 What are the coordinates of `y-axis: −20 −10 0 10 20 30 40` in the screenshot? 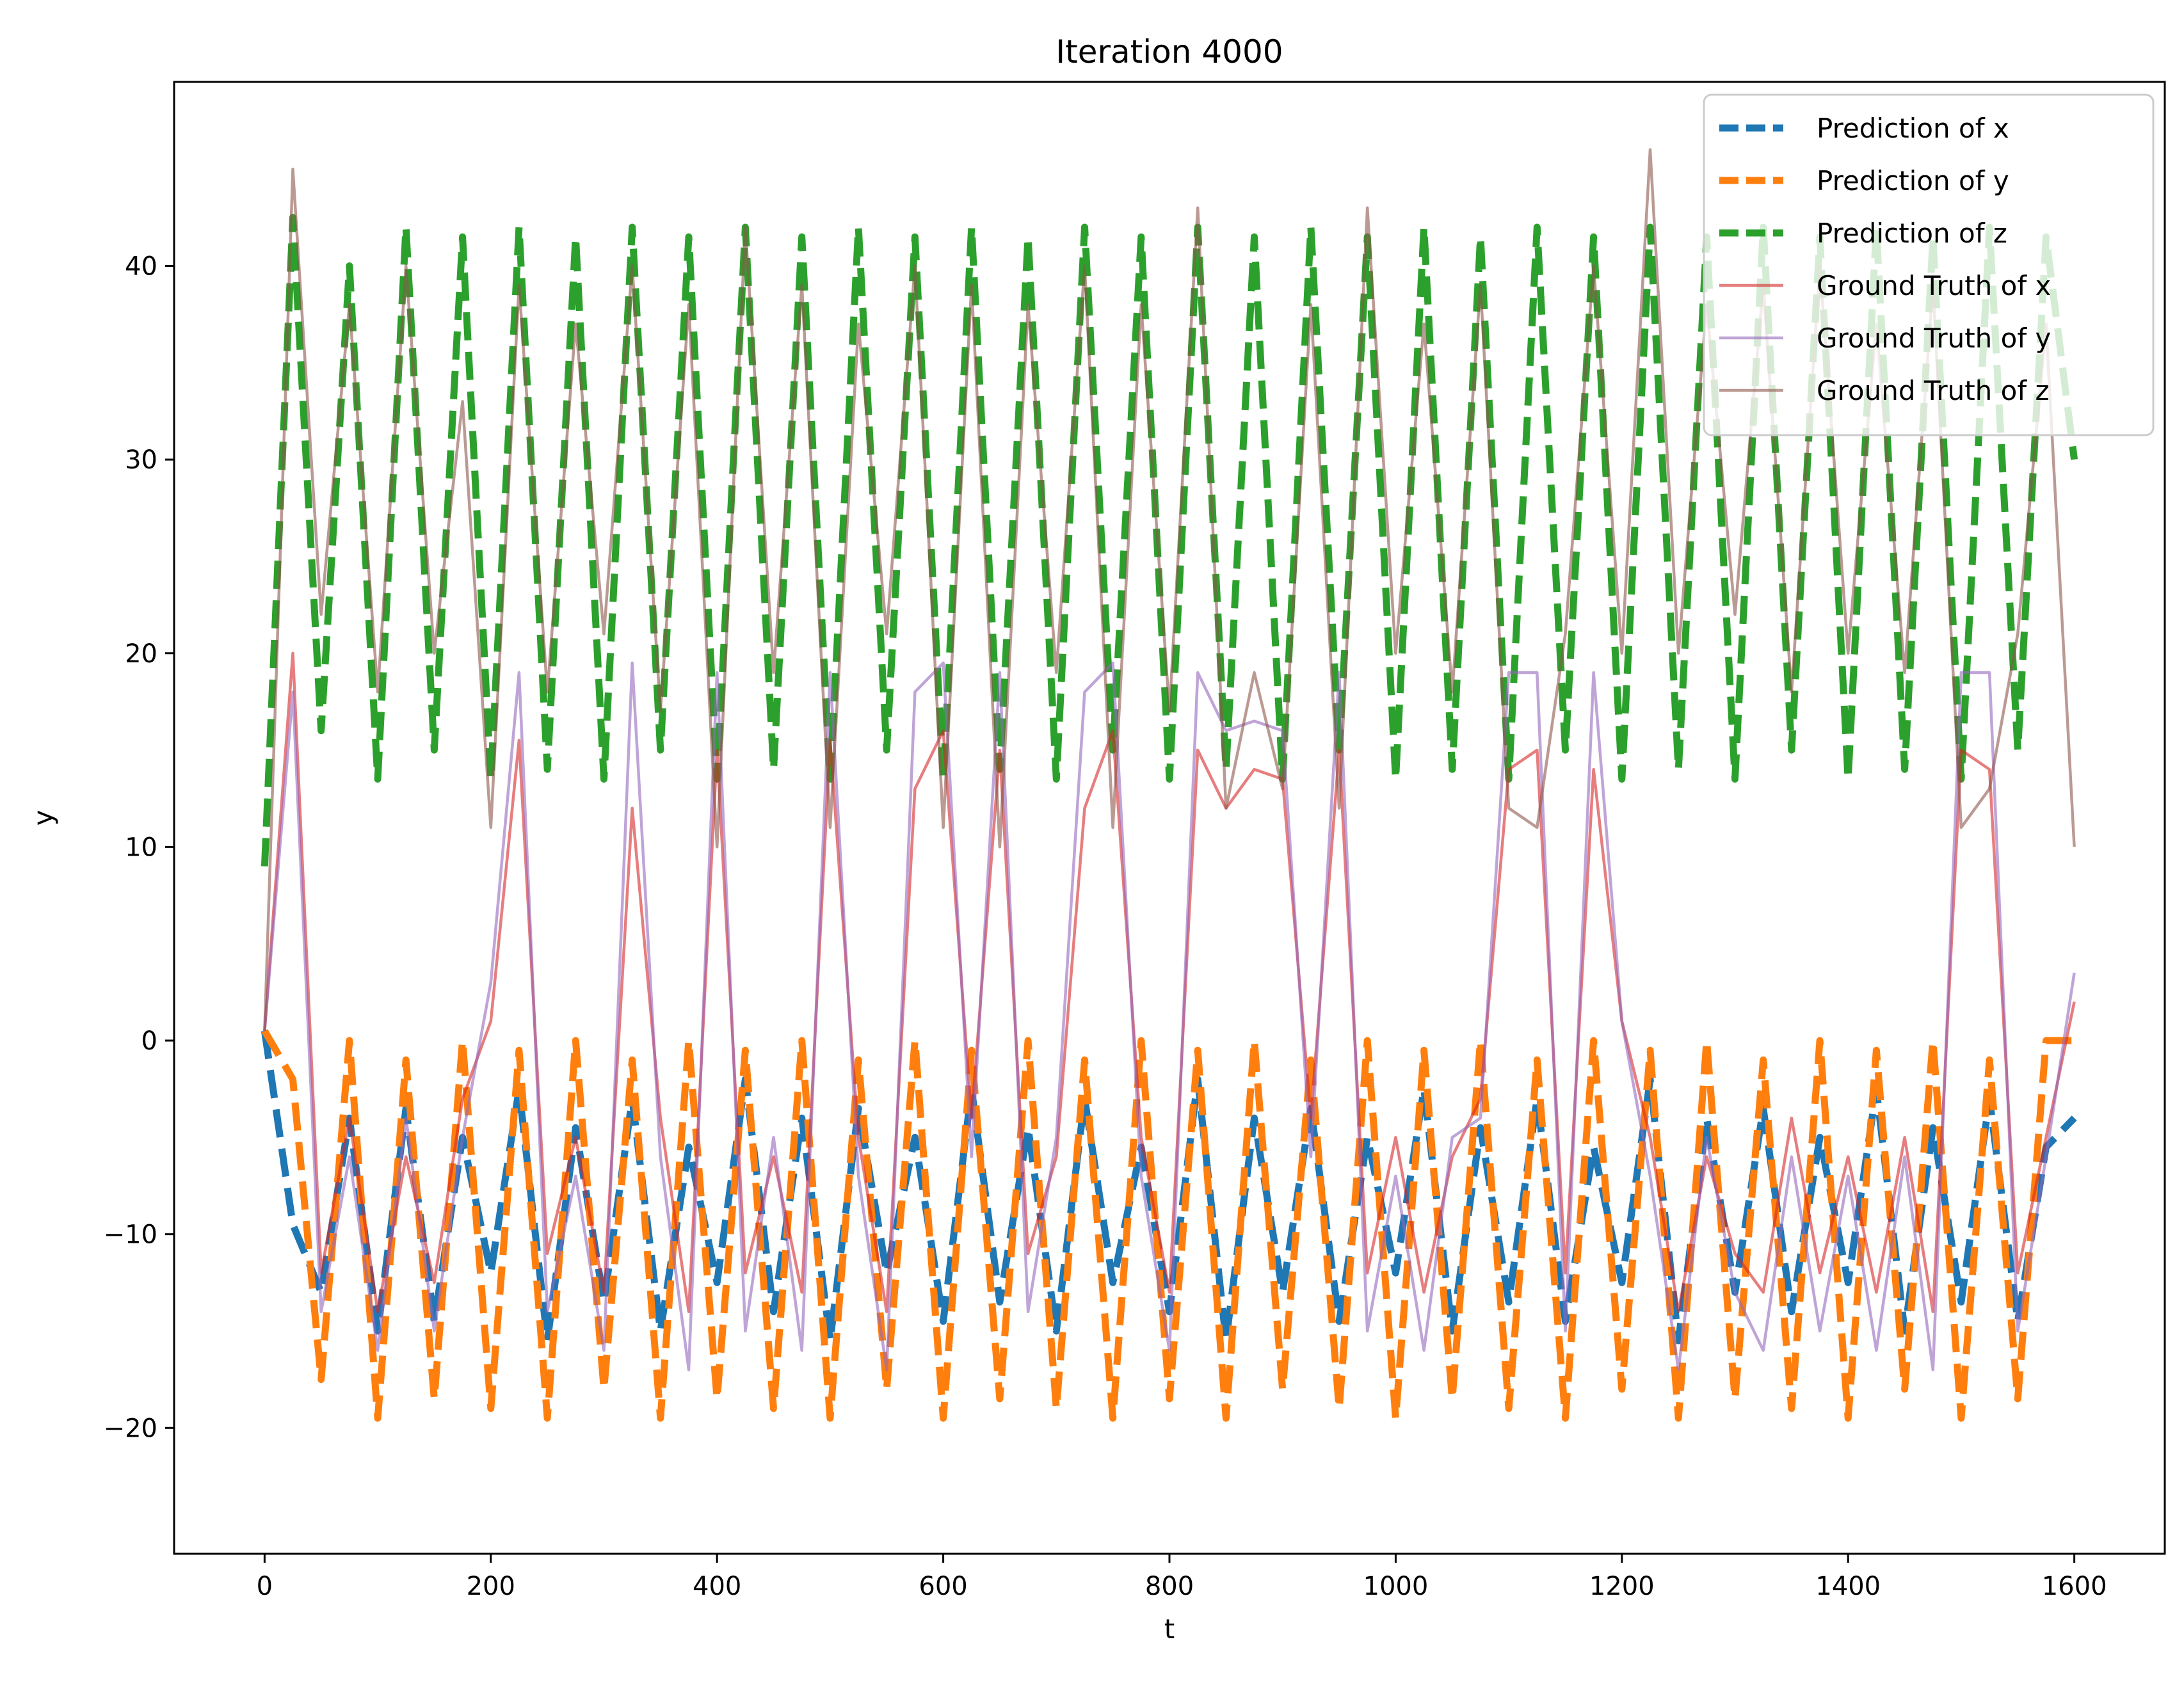 It's located at (139, 848).